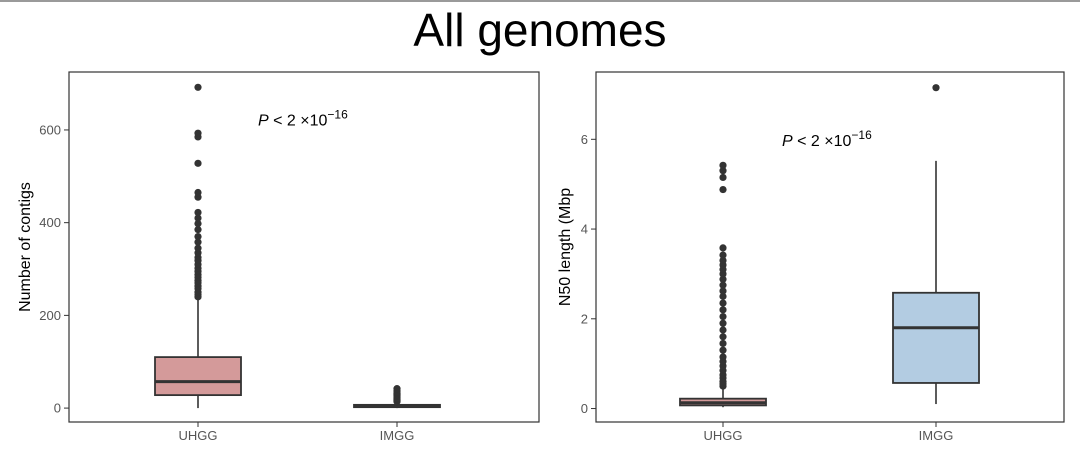 The width and height of the screenshot is (1080, 462). Describe the element at coordinates (584, 229) in the screenshot. I see `y-tick-label: 4` at that location.